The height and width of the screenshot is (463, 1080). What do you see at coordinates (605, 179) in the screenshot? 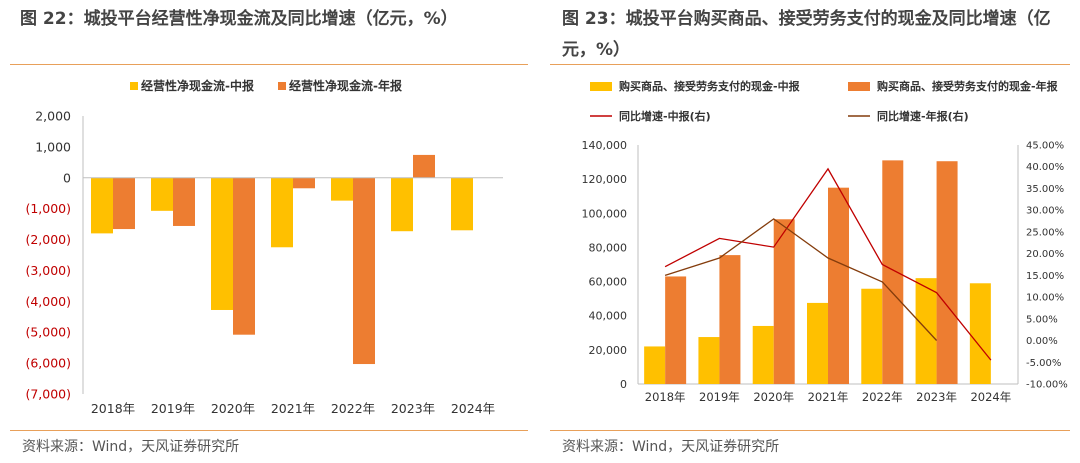
I see `y-tick-label: 120,000` at bounding box center [605, 179].